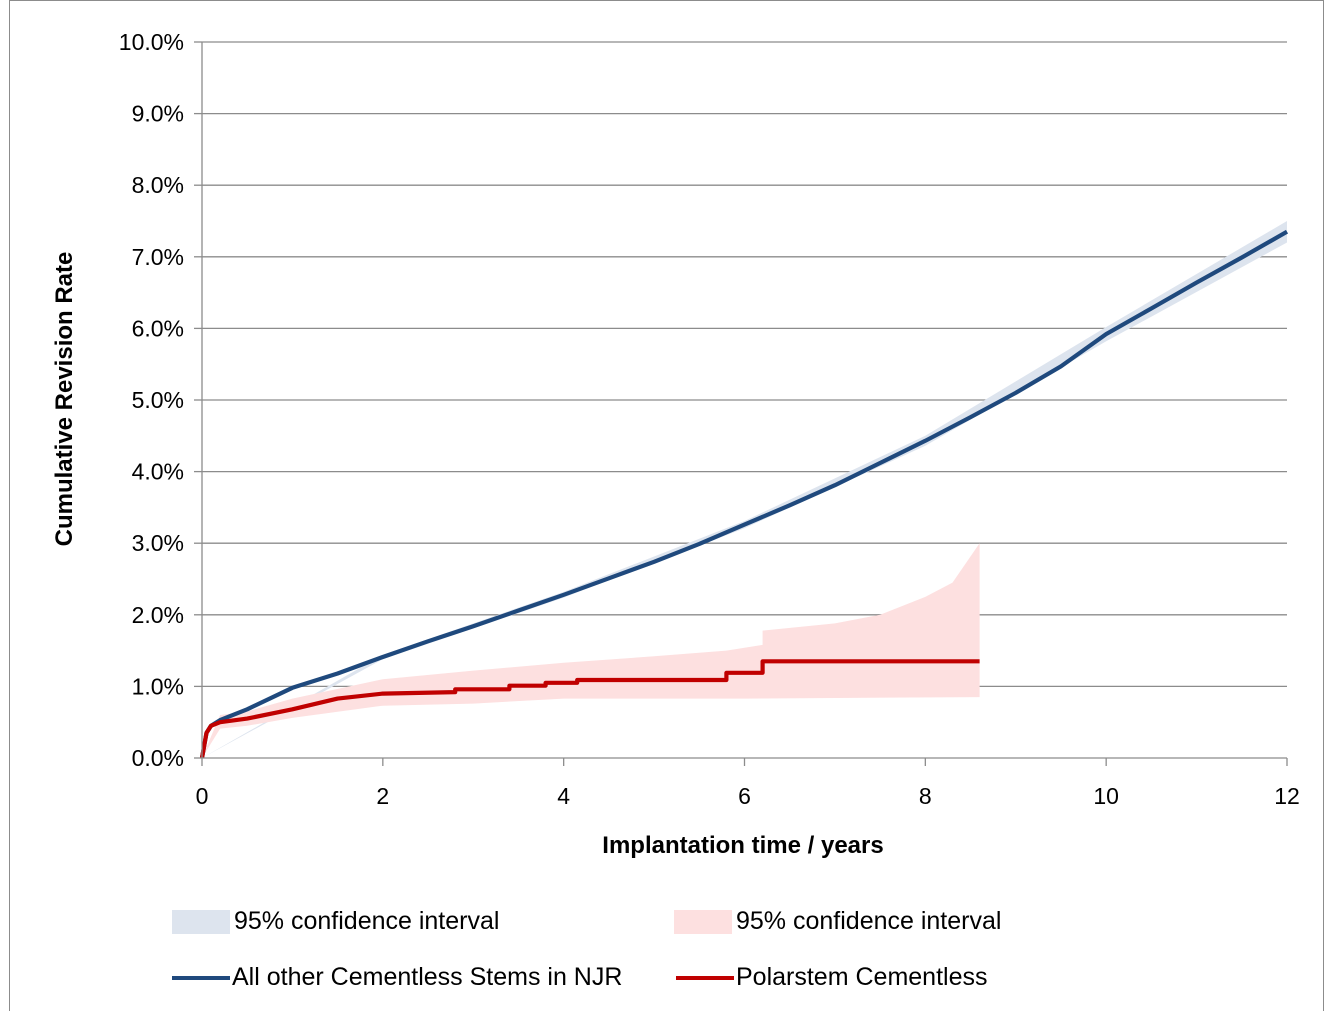 This screenshot has width=1333, height=1012. What do you see at coordinates (925, 796) in the screenshot?
I see `x-tick-label: 8` at bounding box center [925, 796].